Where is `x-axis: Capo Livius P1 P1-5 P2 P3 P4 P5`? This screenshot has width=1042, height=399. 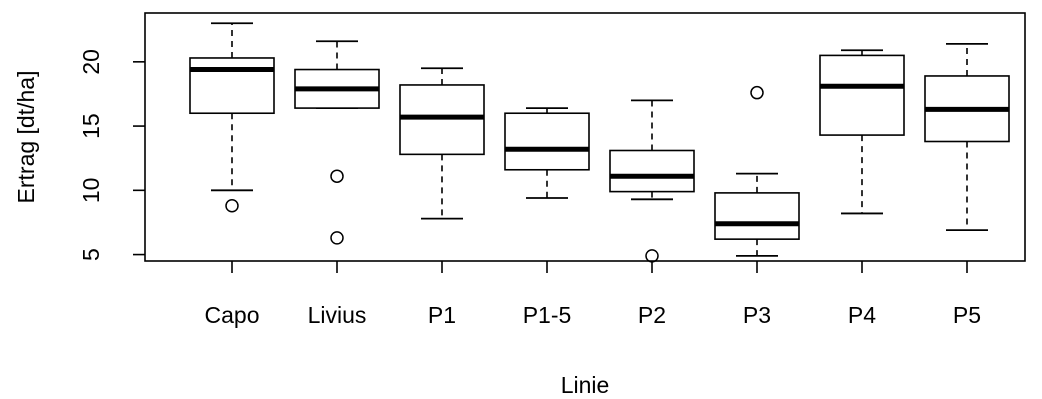 x-axis: Capo Livius P1 P1-5 P2 P3 P4 P5 is located at coordinates (593, 294).